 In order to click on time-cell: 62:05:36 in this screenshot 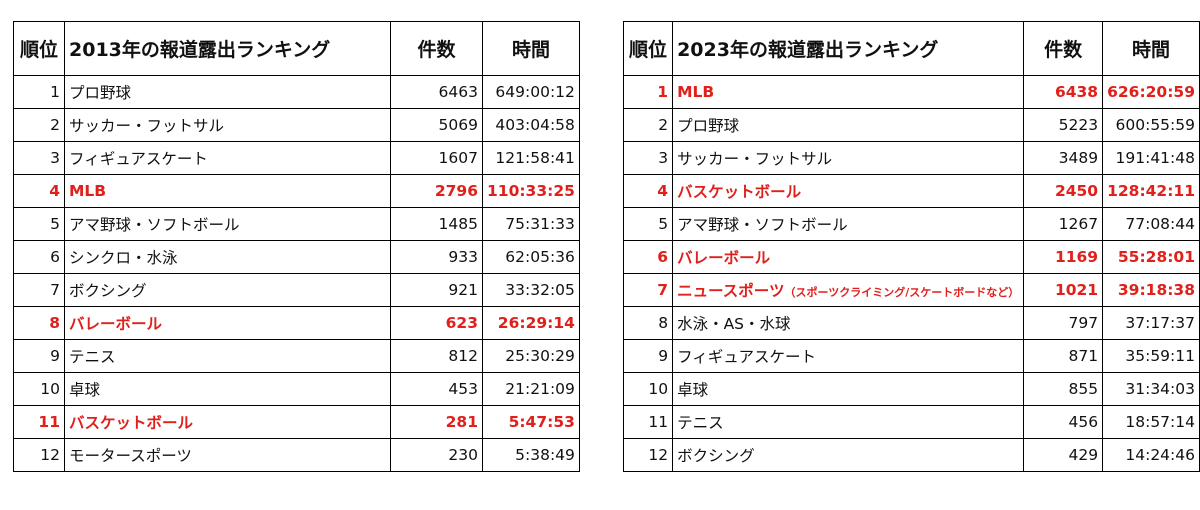, I will do `click(531, 257)`.